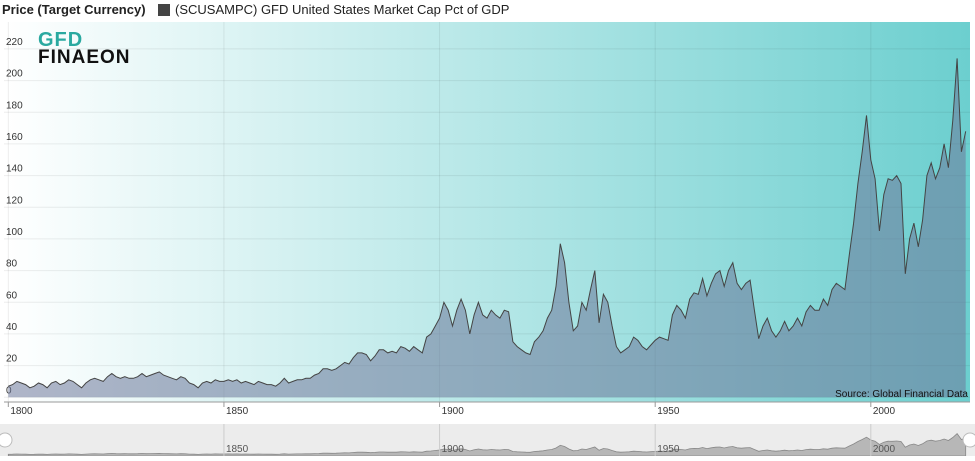 The image size is (975, 461). I want to click on logo-top: GFD, so click(60, 40).